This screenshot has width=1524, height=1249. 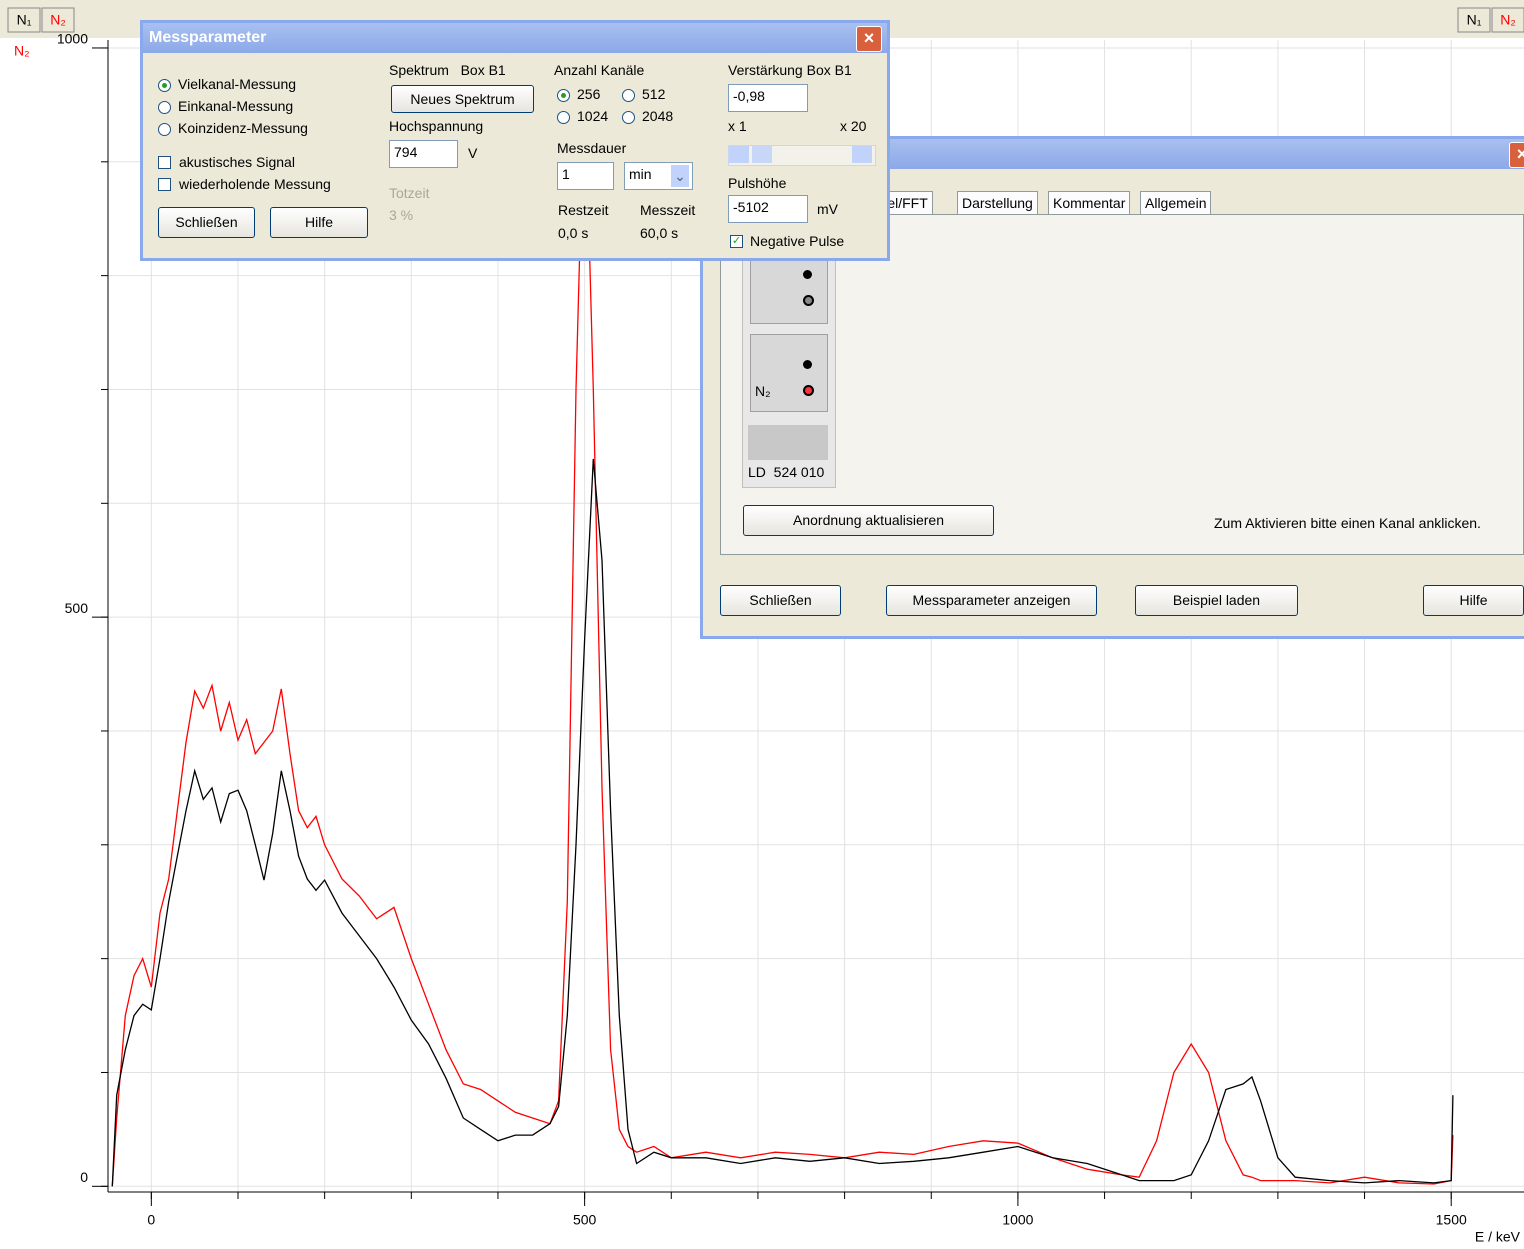 What do you see at coordinates (659, 233) in the screenshot?
I see `value: 60,0 s` at bounding box center [659, 233].